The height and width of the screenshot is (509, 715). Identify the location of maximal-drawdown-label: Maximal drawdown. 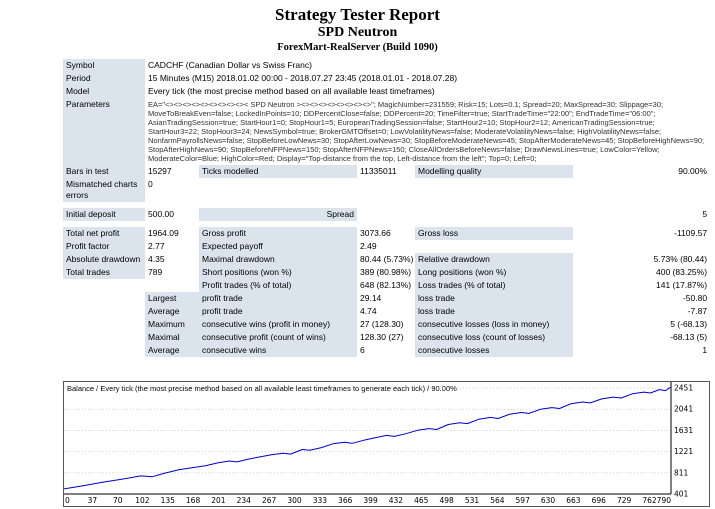
(278, 259).